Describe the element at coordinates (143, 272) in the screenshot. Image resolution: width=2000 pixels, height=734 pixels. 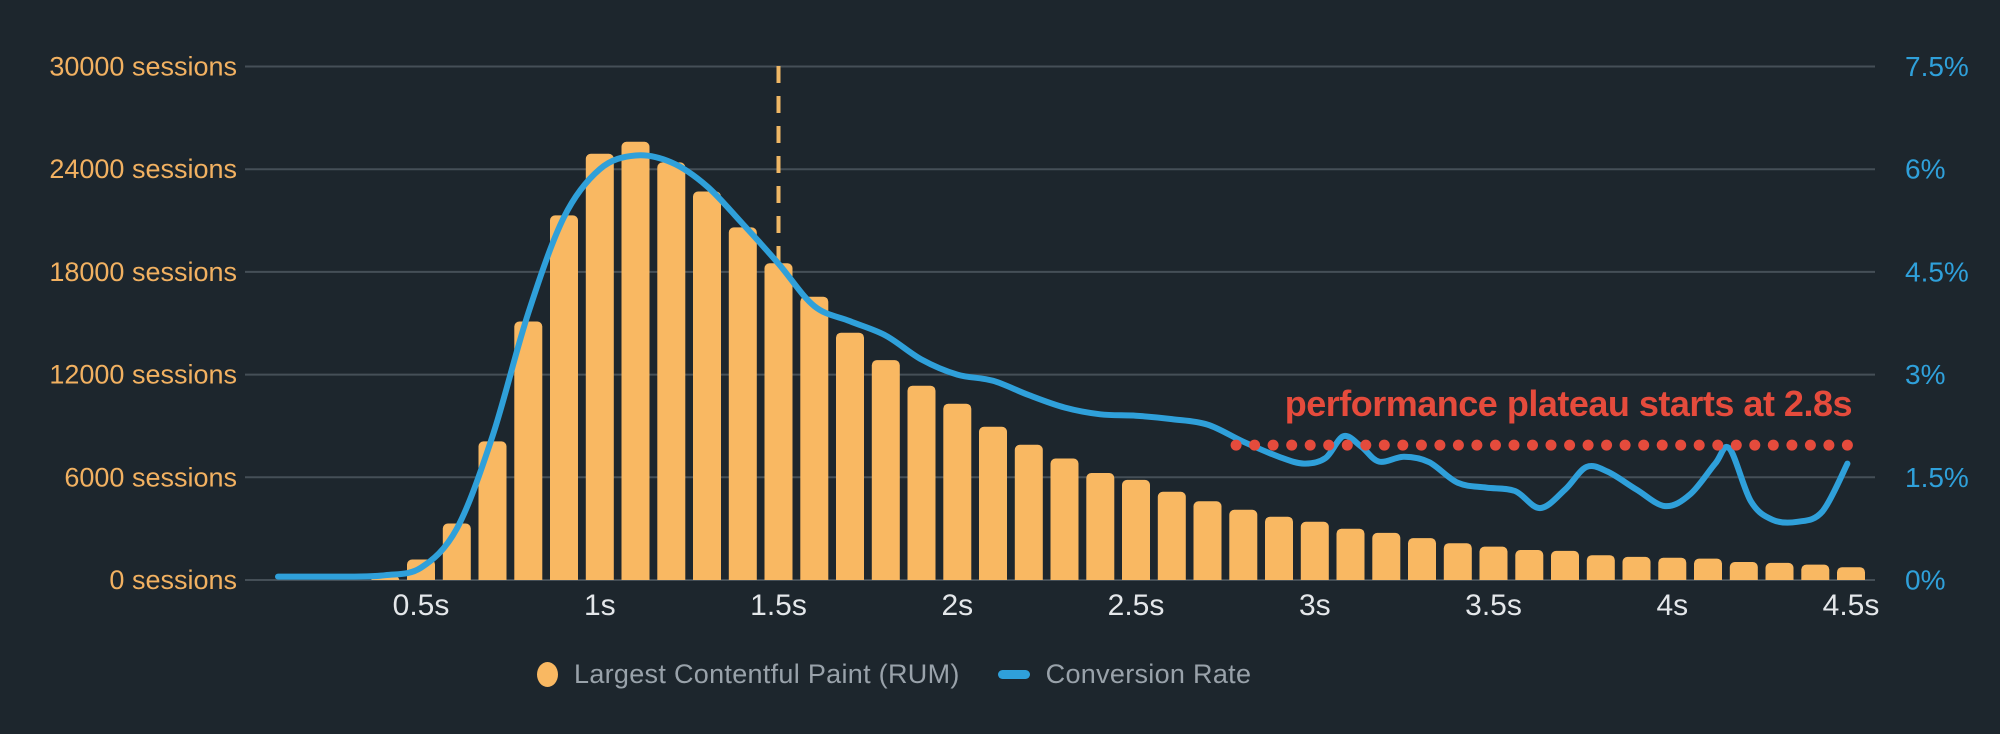
I see `left-axis-tick-label: 18000 sessions` at that location.